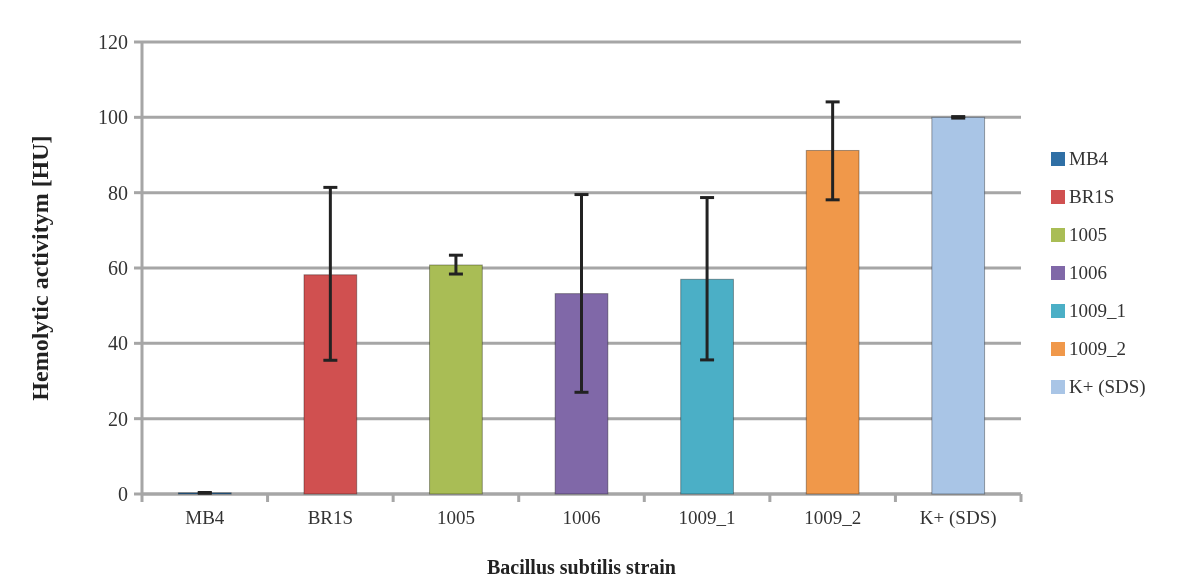 This screenshot has width=1181, height=584. I want to click on x-tick-label: 1009_1, so click(707, 517).